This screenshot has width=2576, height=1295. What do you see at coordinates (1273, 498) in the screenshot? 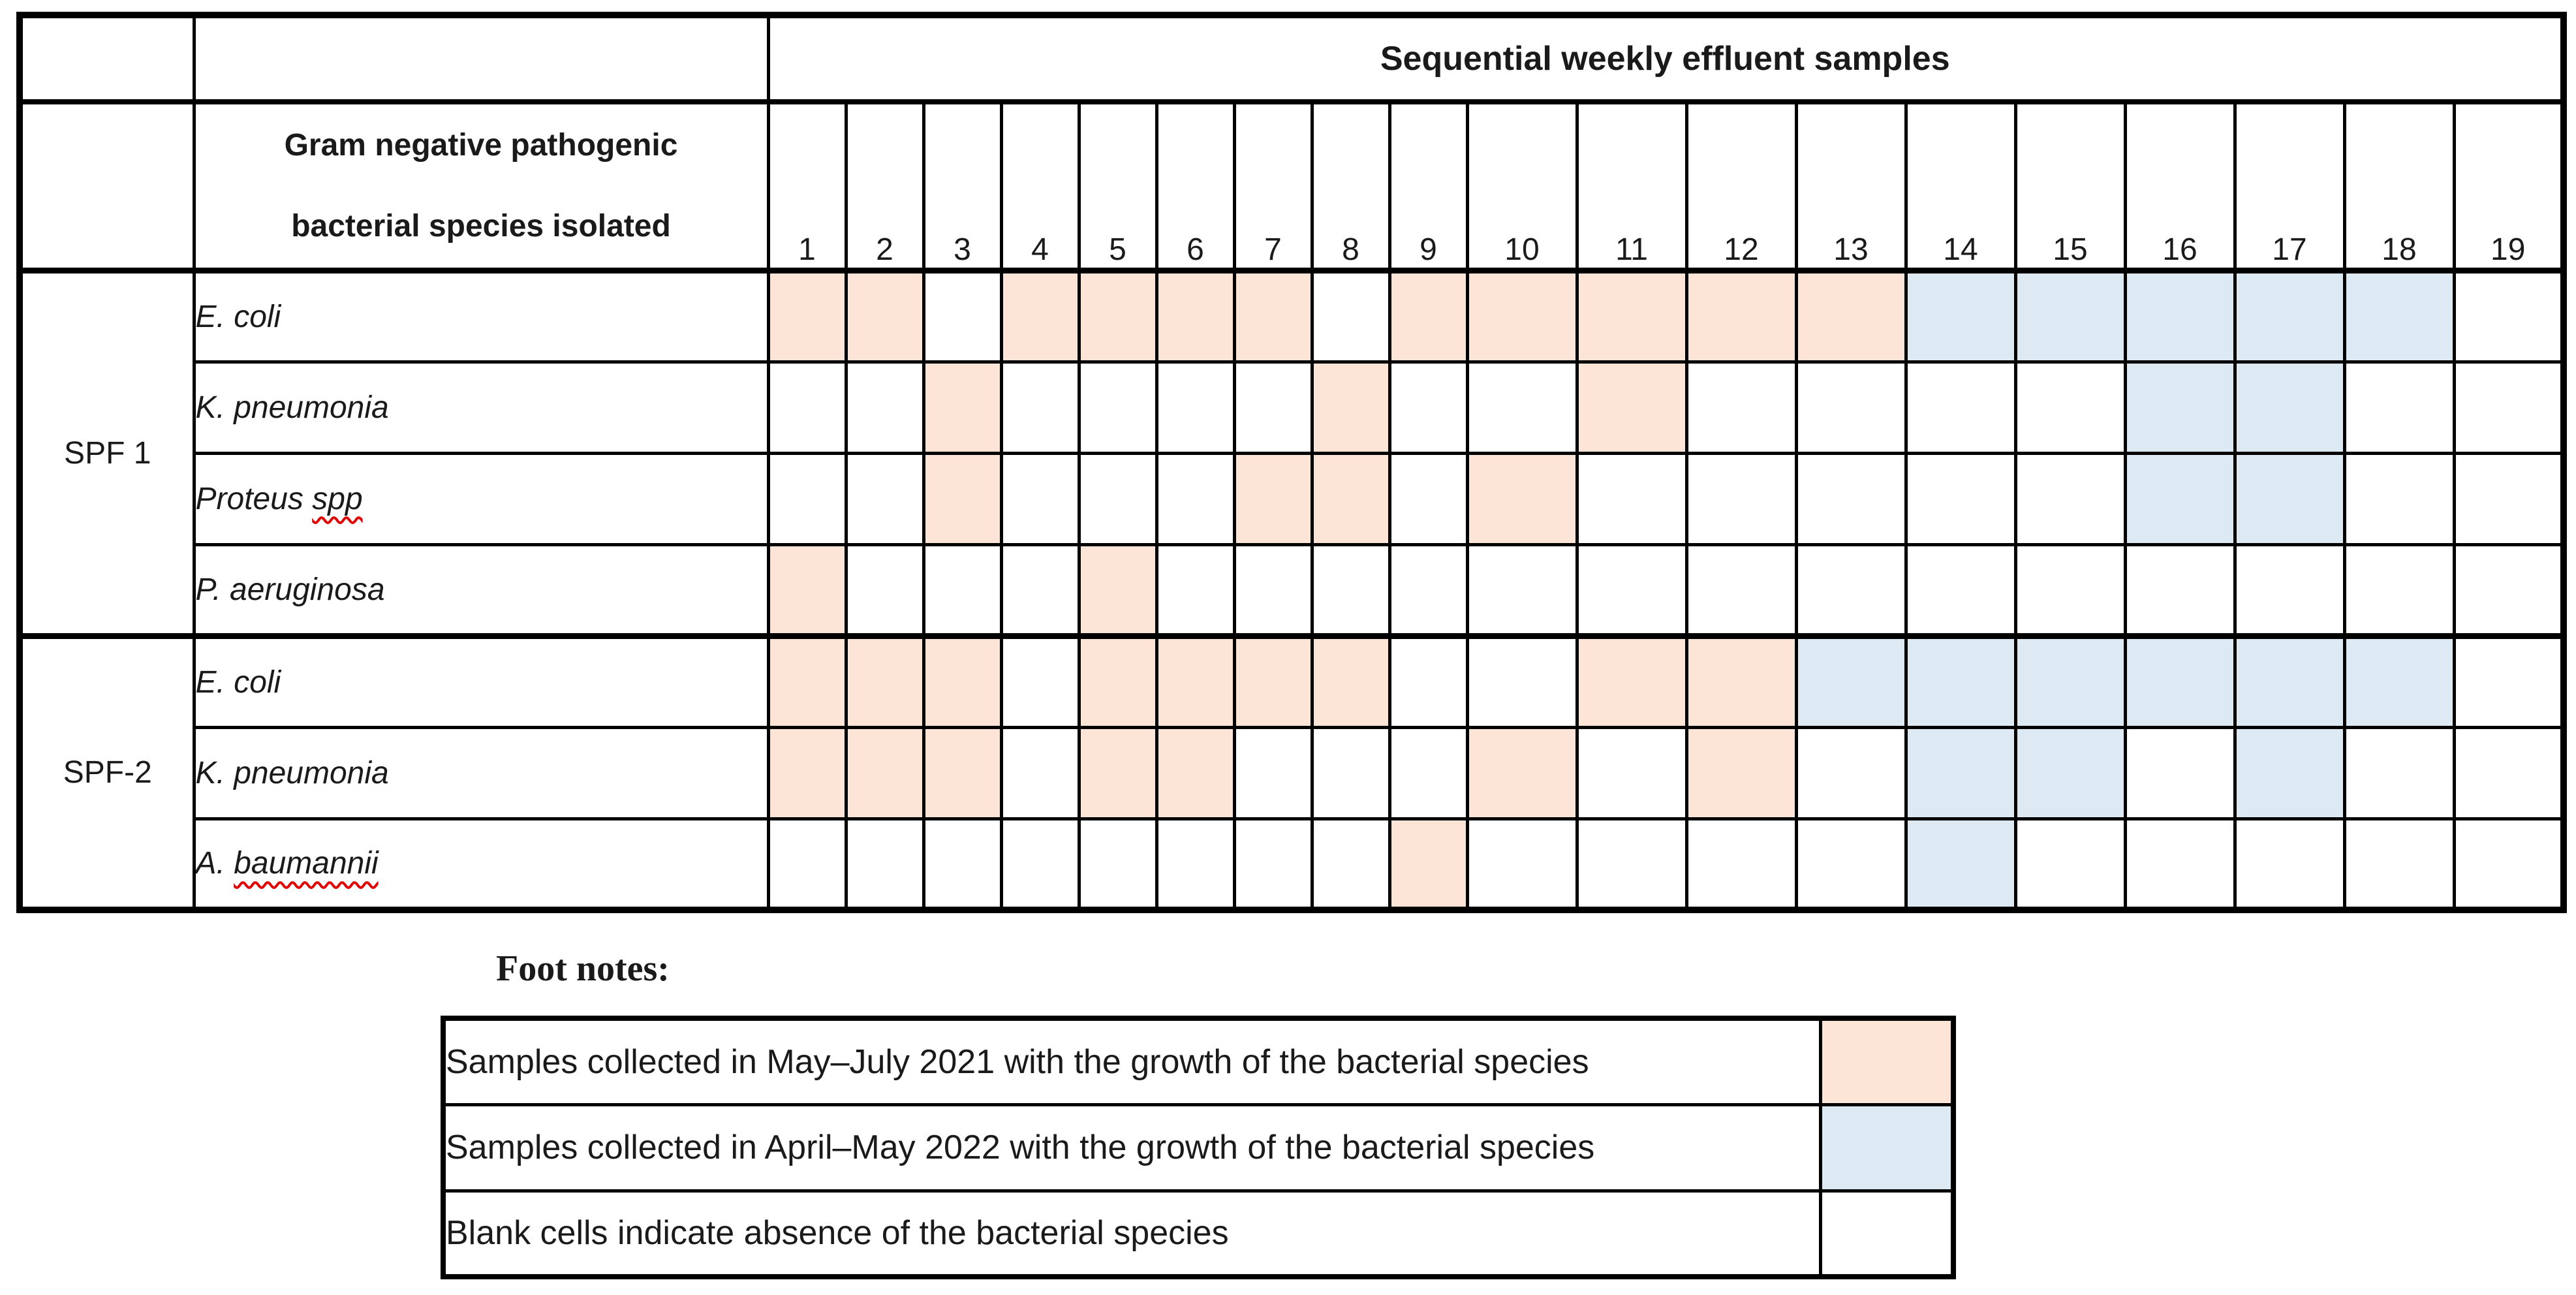
I see `sample-cell-week-7-growth-2021` at bounding box center [1273, 498].